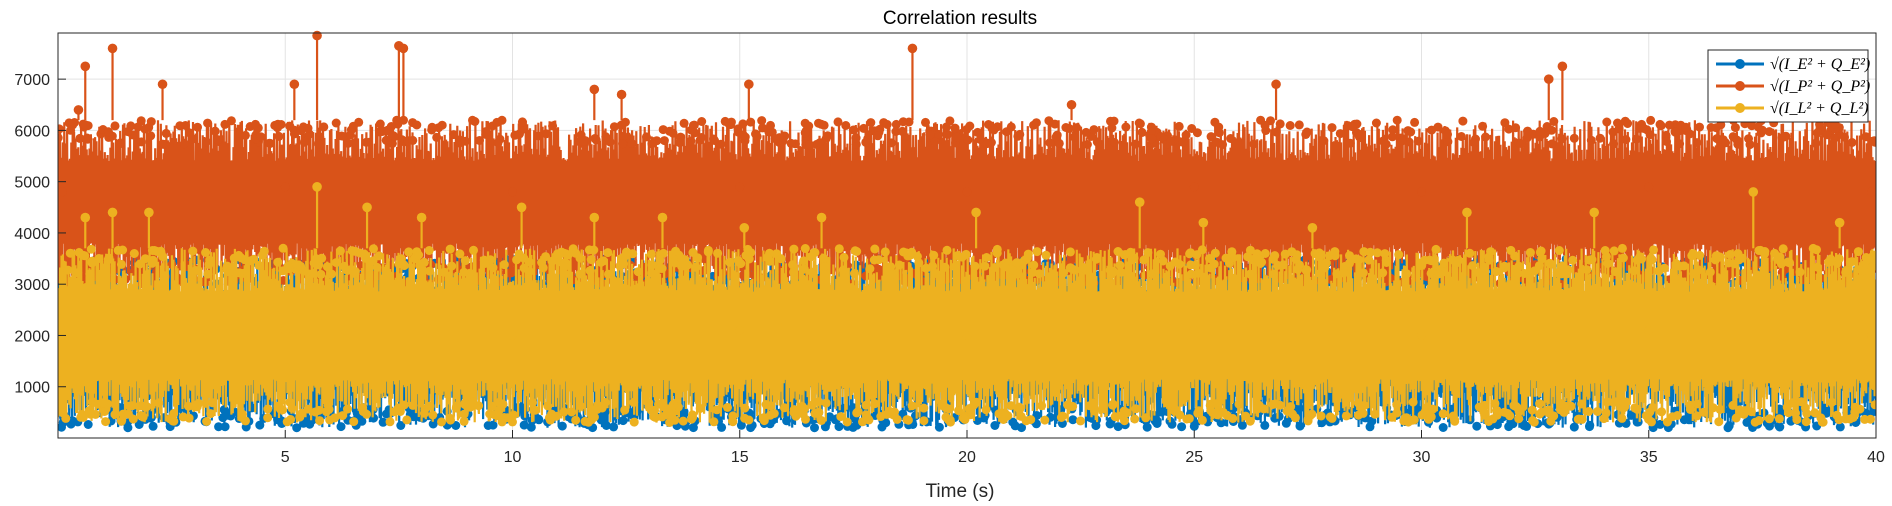  What do you see at coordinates (1792, 108) in the screenshot?
I see `legend-item: √(I_L² + Q_L²)` at bounding box center [1792, 108].